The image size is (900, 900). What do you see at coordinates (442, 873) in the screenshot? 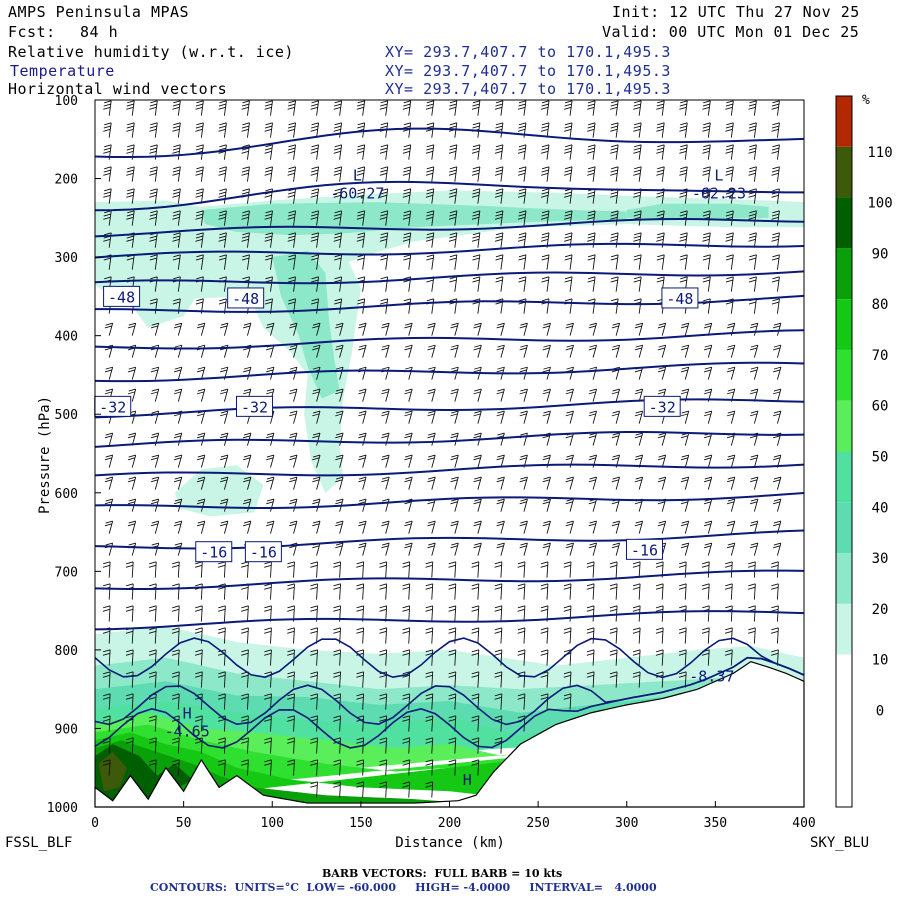
I see `barb-note: BARB VECTORS: FULL BARB = 10 kts` at bounding box center [442, 873].